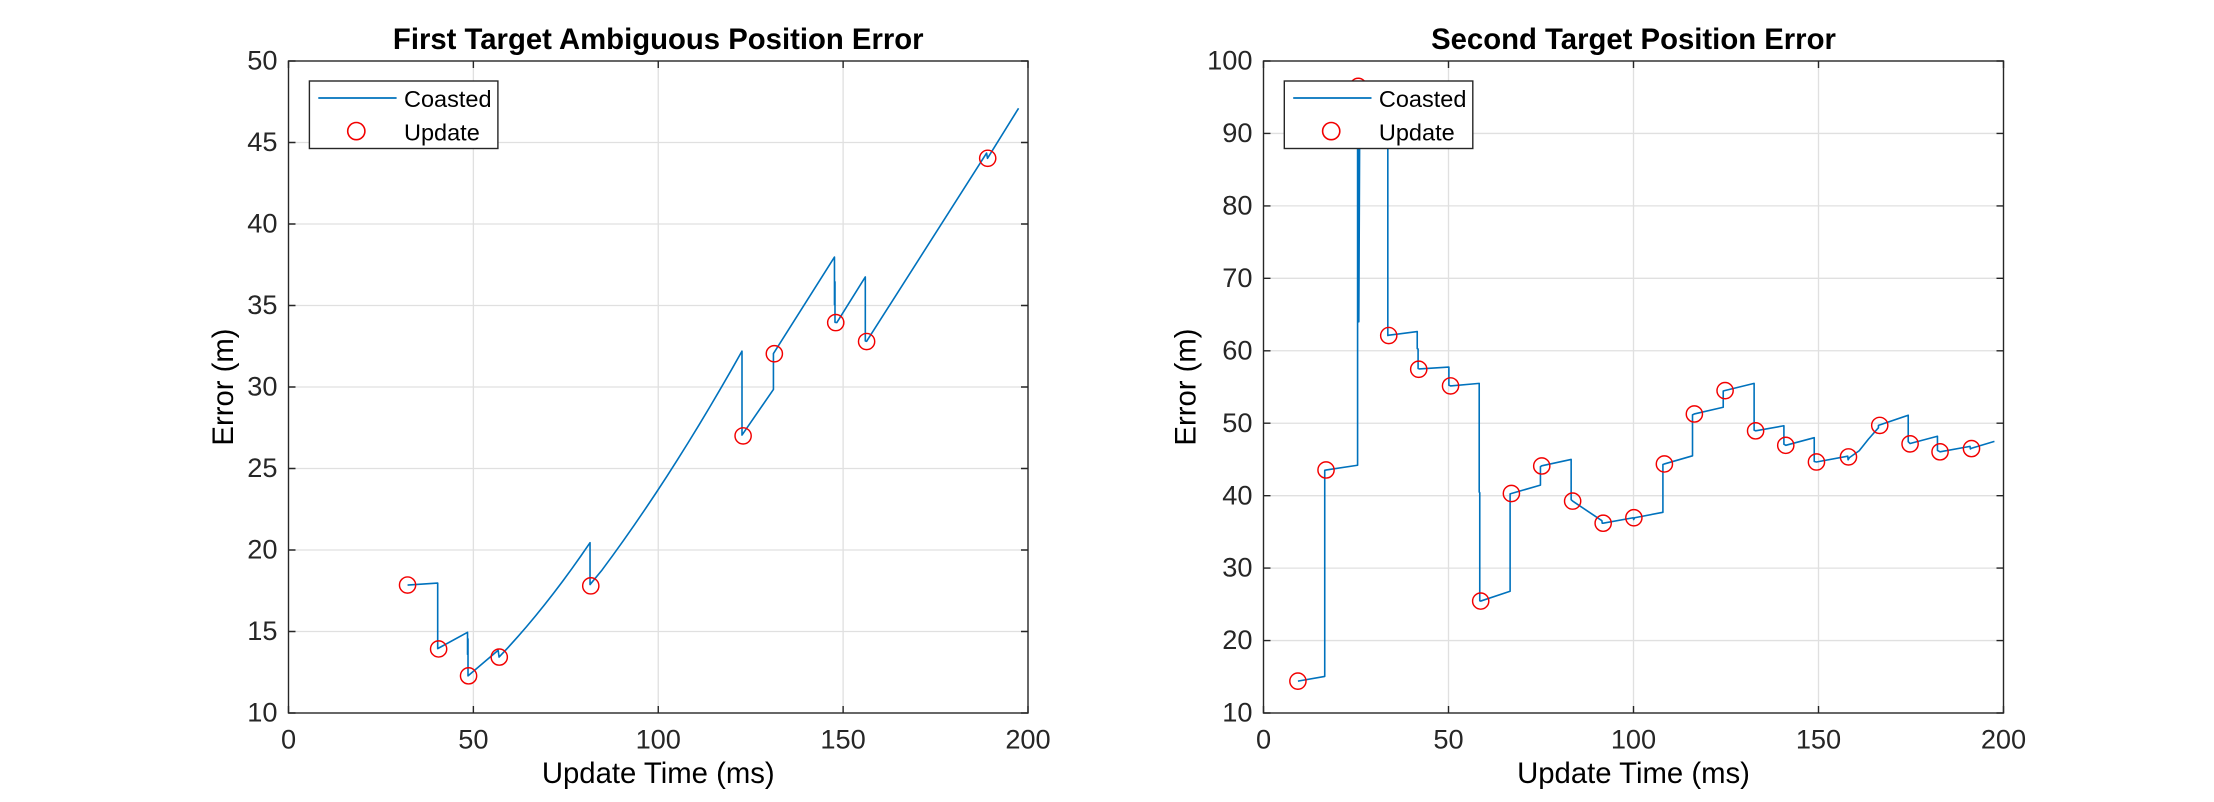 The width and height of the screenshot is (2214, 802). I want to click on svg-text: 45, so click(262, 141).